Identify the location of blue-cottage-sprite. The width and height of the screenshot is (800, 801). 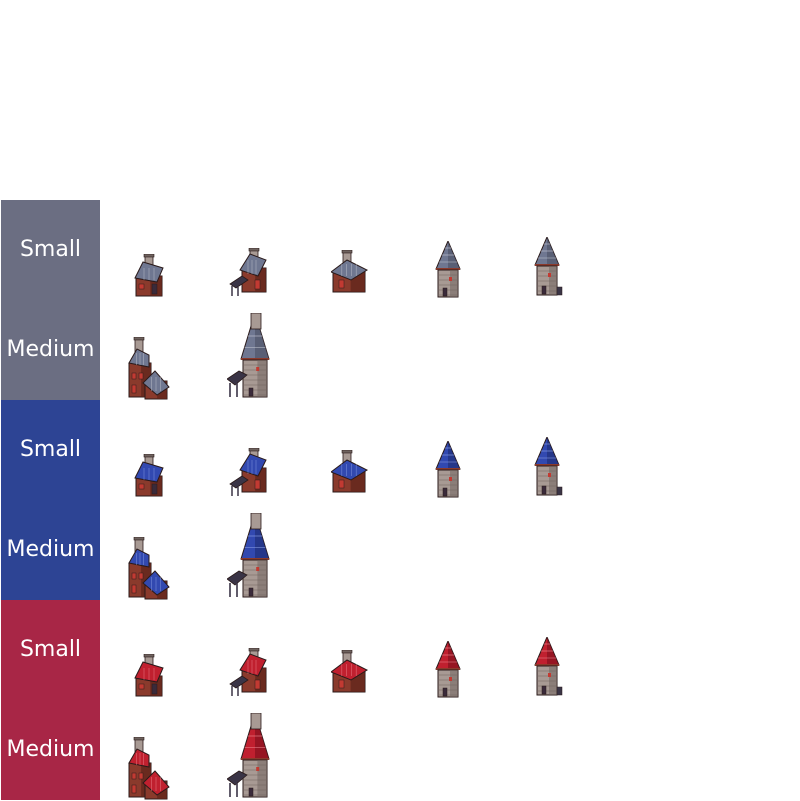
(149, 475).